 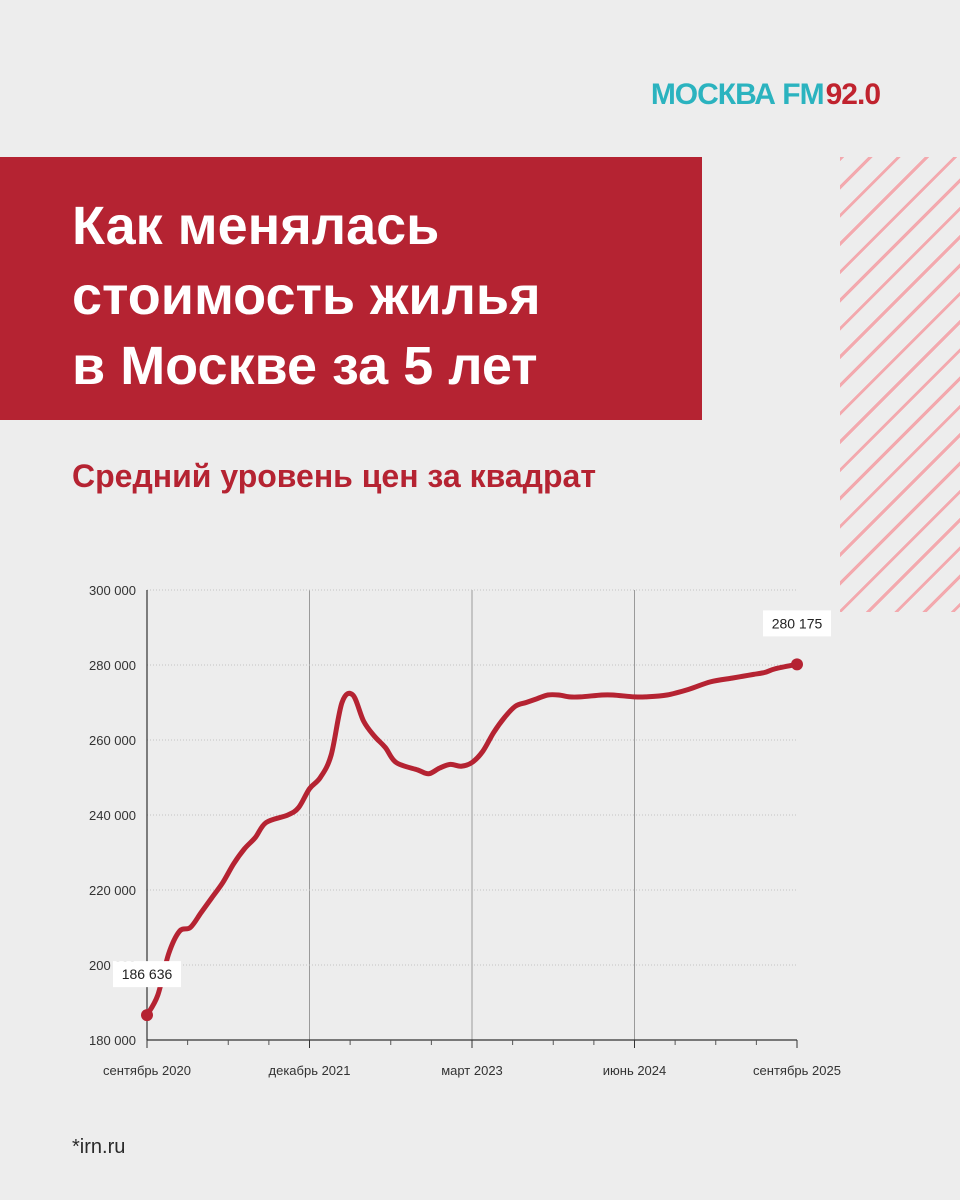 I want to click on x-tick-label: сентябрь 2020, so click(x=147, y=1070).